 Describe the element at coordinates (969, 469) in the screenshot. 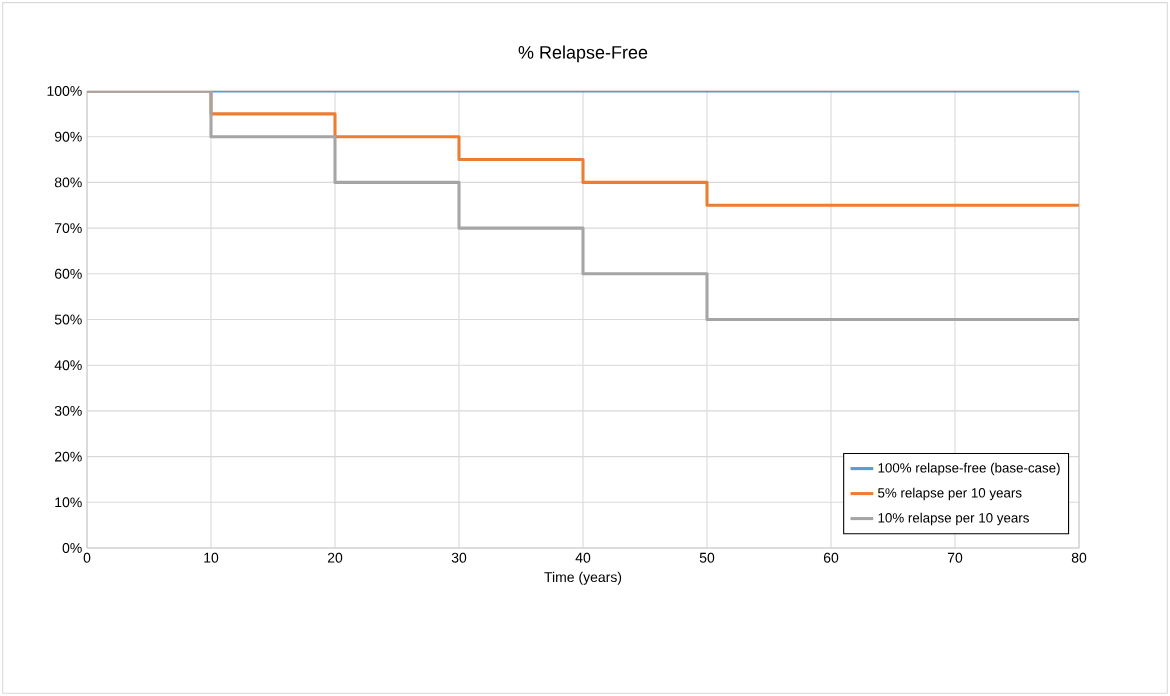

I see `legend-label: 100% relapse-free (base-case)` at that location.